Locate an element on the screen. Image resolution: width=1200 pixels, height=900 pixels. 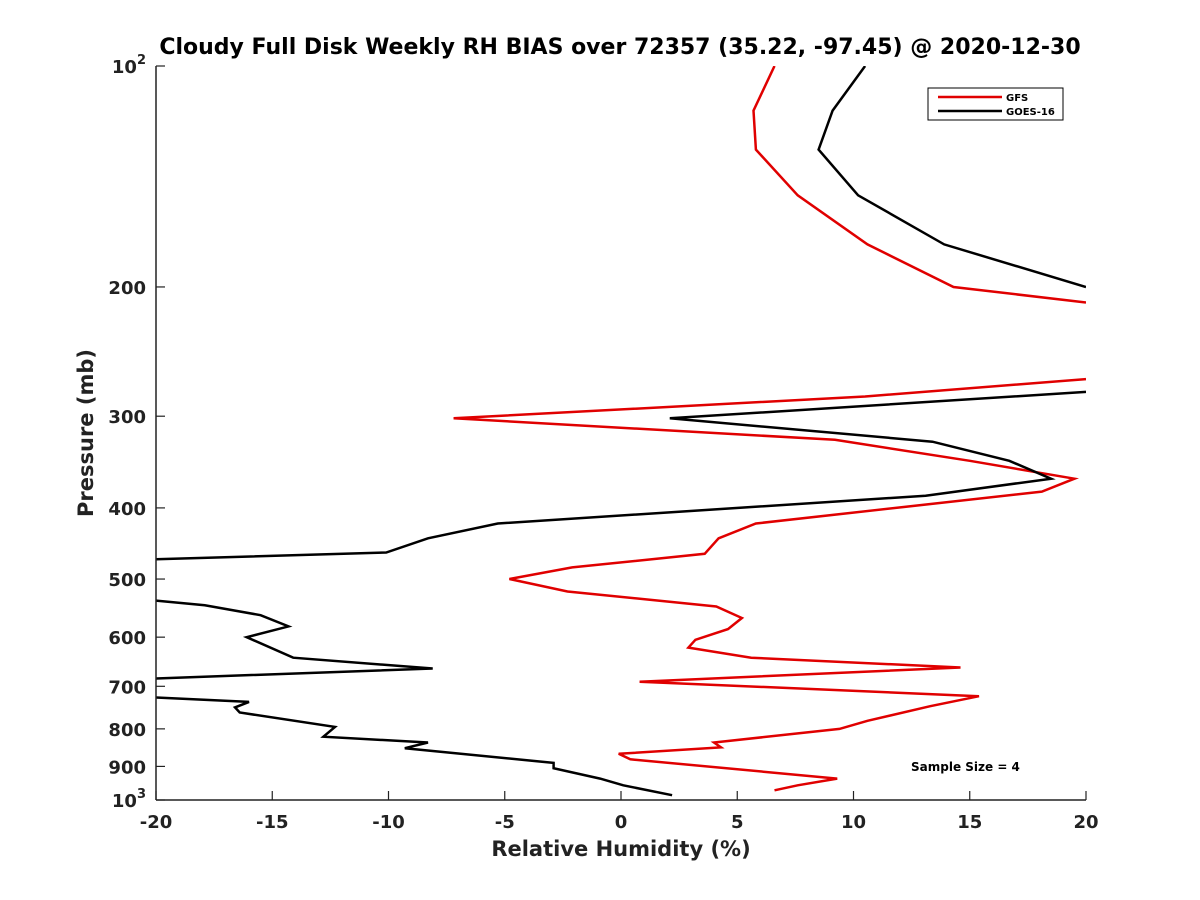
y-tick-label: 600 is located at coordinates (127, 638).